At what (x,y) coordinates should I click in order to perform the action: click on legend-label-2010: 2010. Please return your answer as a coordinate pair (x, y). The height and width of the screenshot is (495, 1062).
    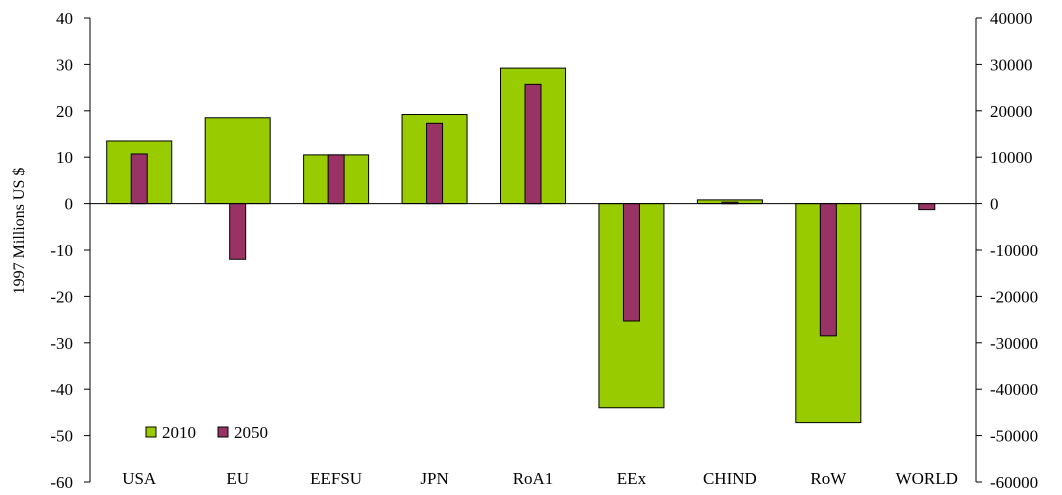
    Looking at the image, I should click on (179, 432).